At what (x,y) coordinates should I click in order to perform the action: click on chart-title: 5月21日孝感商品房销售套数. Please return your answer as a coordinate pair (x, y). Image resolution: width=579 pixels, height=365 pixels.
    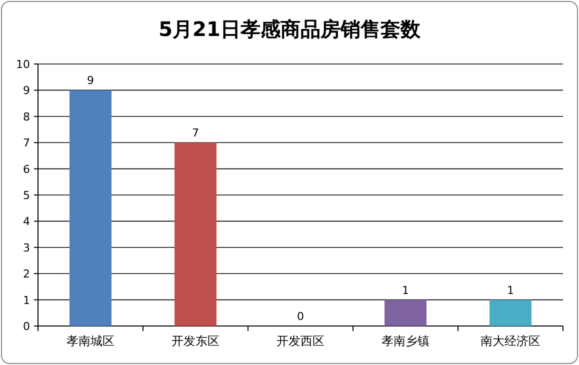
    Looking at the image, I should click on (290, 29).